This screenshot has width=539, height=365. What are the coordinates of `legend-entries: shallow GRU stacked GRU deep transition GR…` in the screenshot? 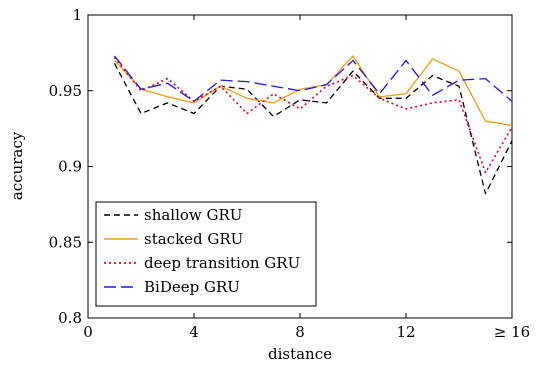 It's located at (202, 251).